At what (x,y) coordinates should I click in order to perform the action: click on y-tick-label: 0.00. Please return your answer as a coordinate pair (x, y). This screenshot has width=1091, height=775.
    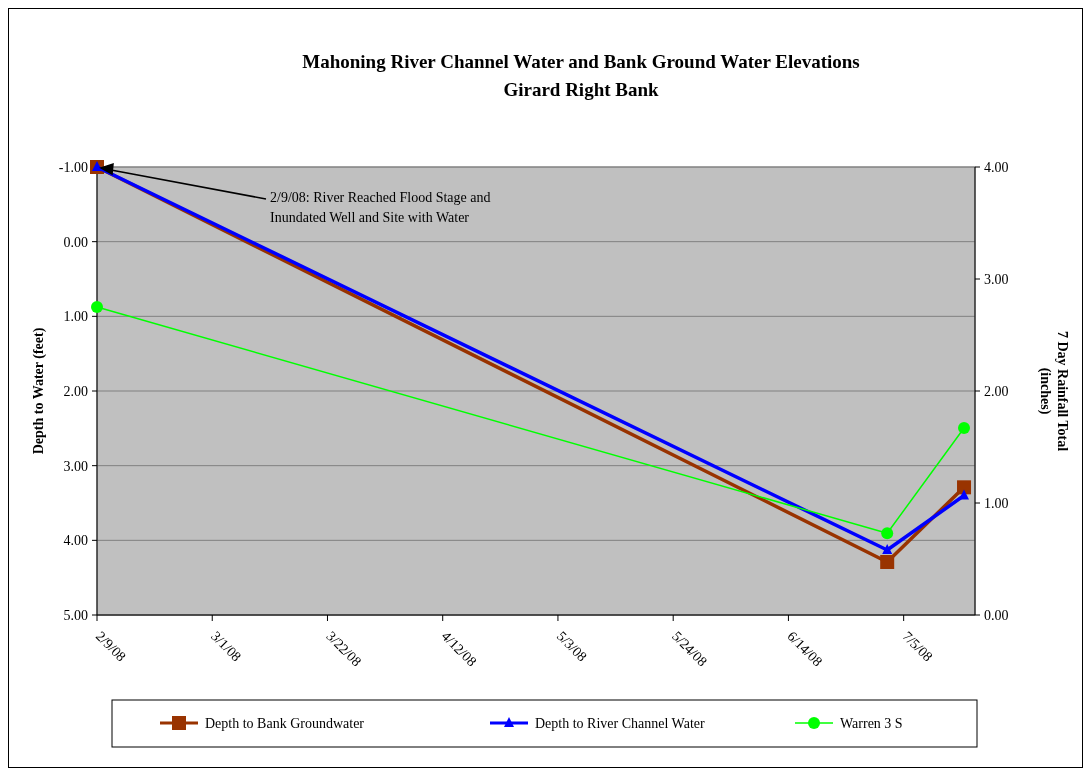
    Looking at the image, I should click on (75, 242).